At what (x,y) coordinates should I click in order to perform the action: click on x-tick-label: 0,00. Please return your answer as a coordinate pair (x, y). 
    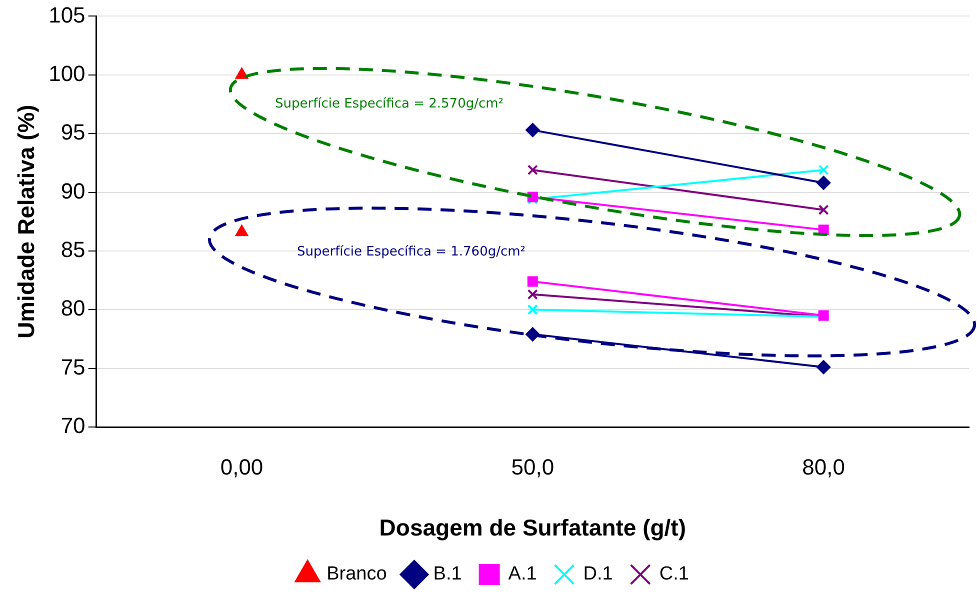
    Looking at the image, I should click on (242, 467).